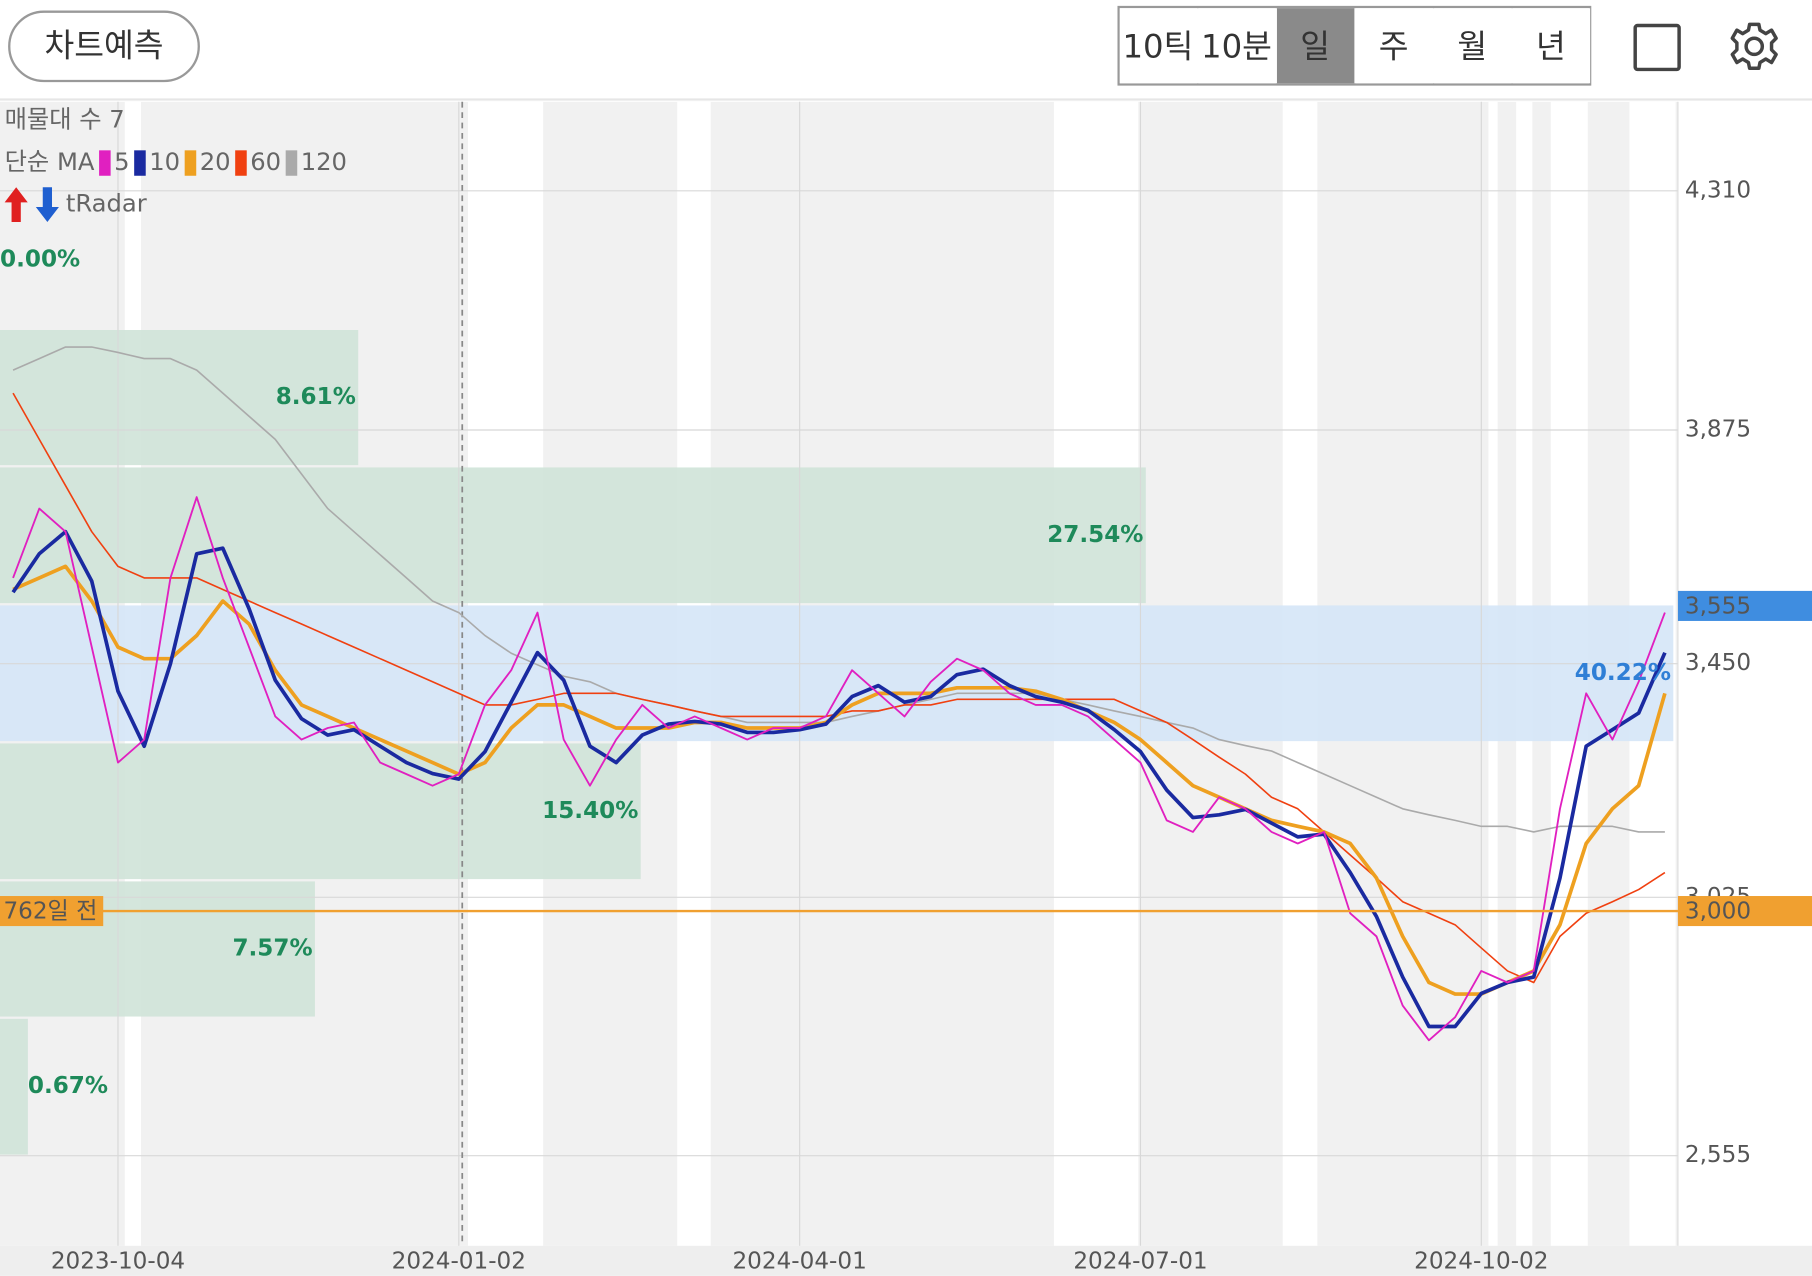 The height and width of the screenshot is (1276, 1812). I want to click on legend-label: 120, so click(324, 161).